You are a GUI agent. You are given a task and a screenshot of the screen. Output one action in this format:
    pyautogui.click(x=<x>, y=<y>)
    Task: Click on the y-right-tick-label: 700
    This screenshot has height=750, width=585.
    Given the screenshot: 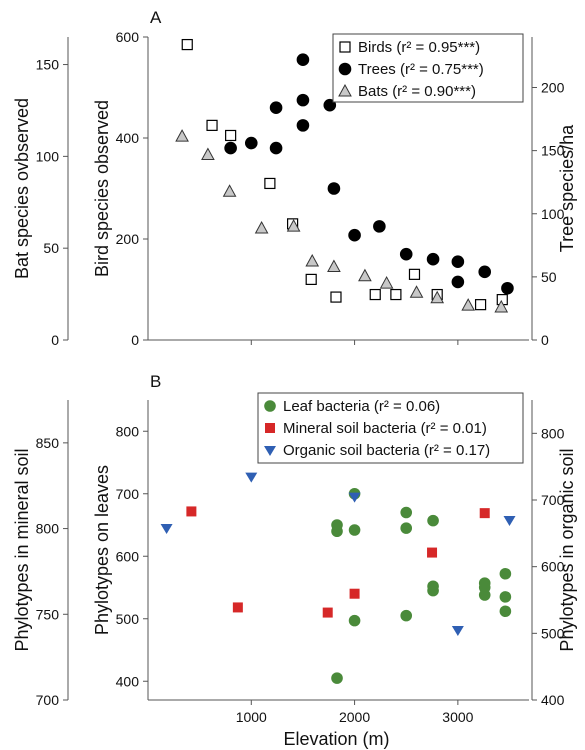 What is the action you would take?
    pyautogui.click(x=553, y=500)
    